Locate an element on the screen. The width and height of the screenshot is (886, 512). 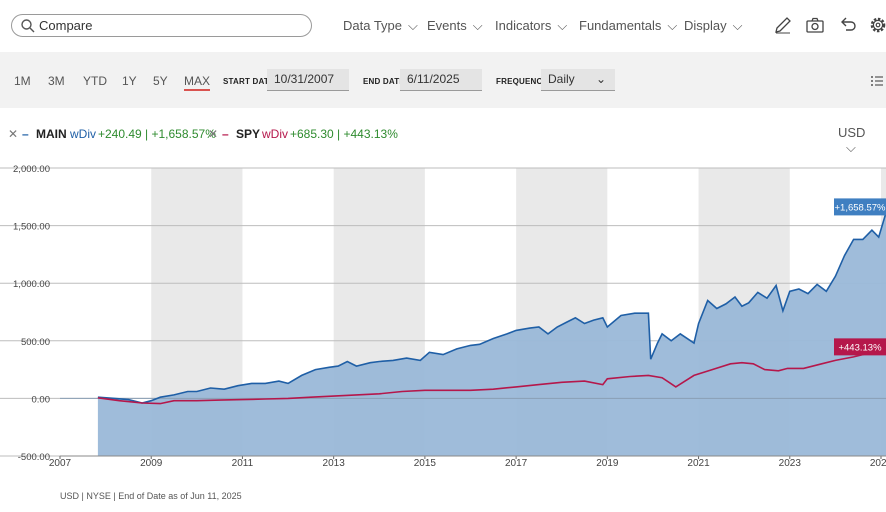
menu-display: Display ⌵ is located at coordinates (713, 26).